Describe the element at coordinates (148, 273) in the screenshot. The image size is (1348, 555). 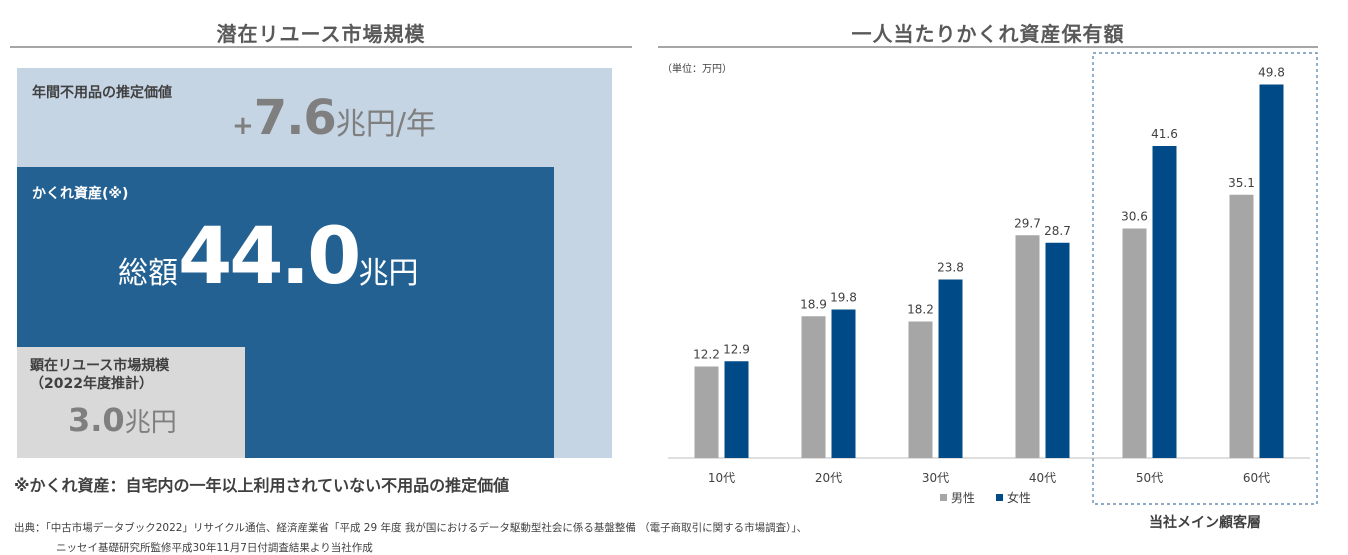
I see `hidden-prefix: 総額` at that location.